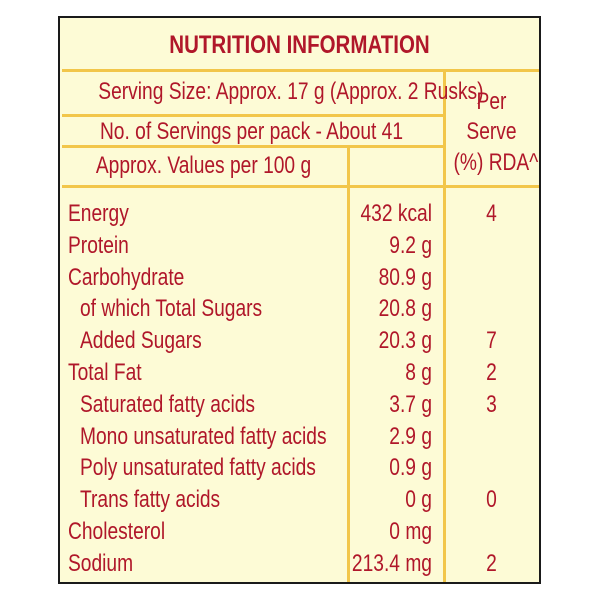  Describe the element at coordinates (405, 309) in the screenshot. I see `nutrient-value: 20.8 g` at that location.